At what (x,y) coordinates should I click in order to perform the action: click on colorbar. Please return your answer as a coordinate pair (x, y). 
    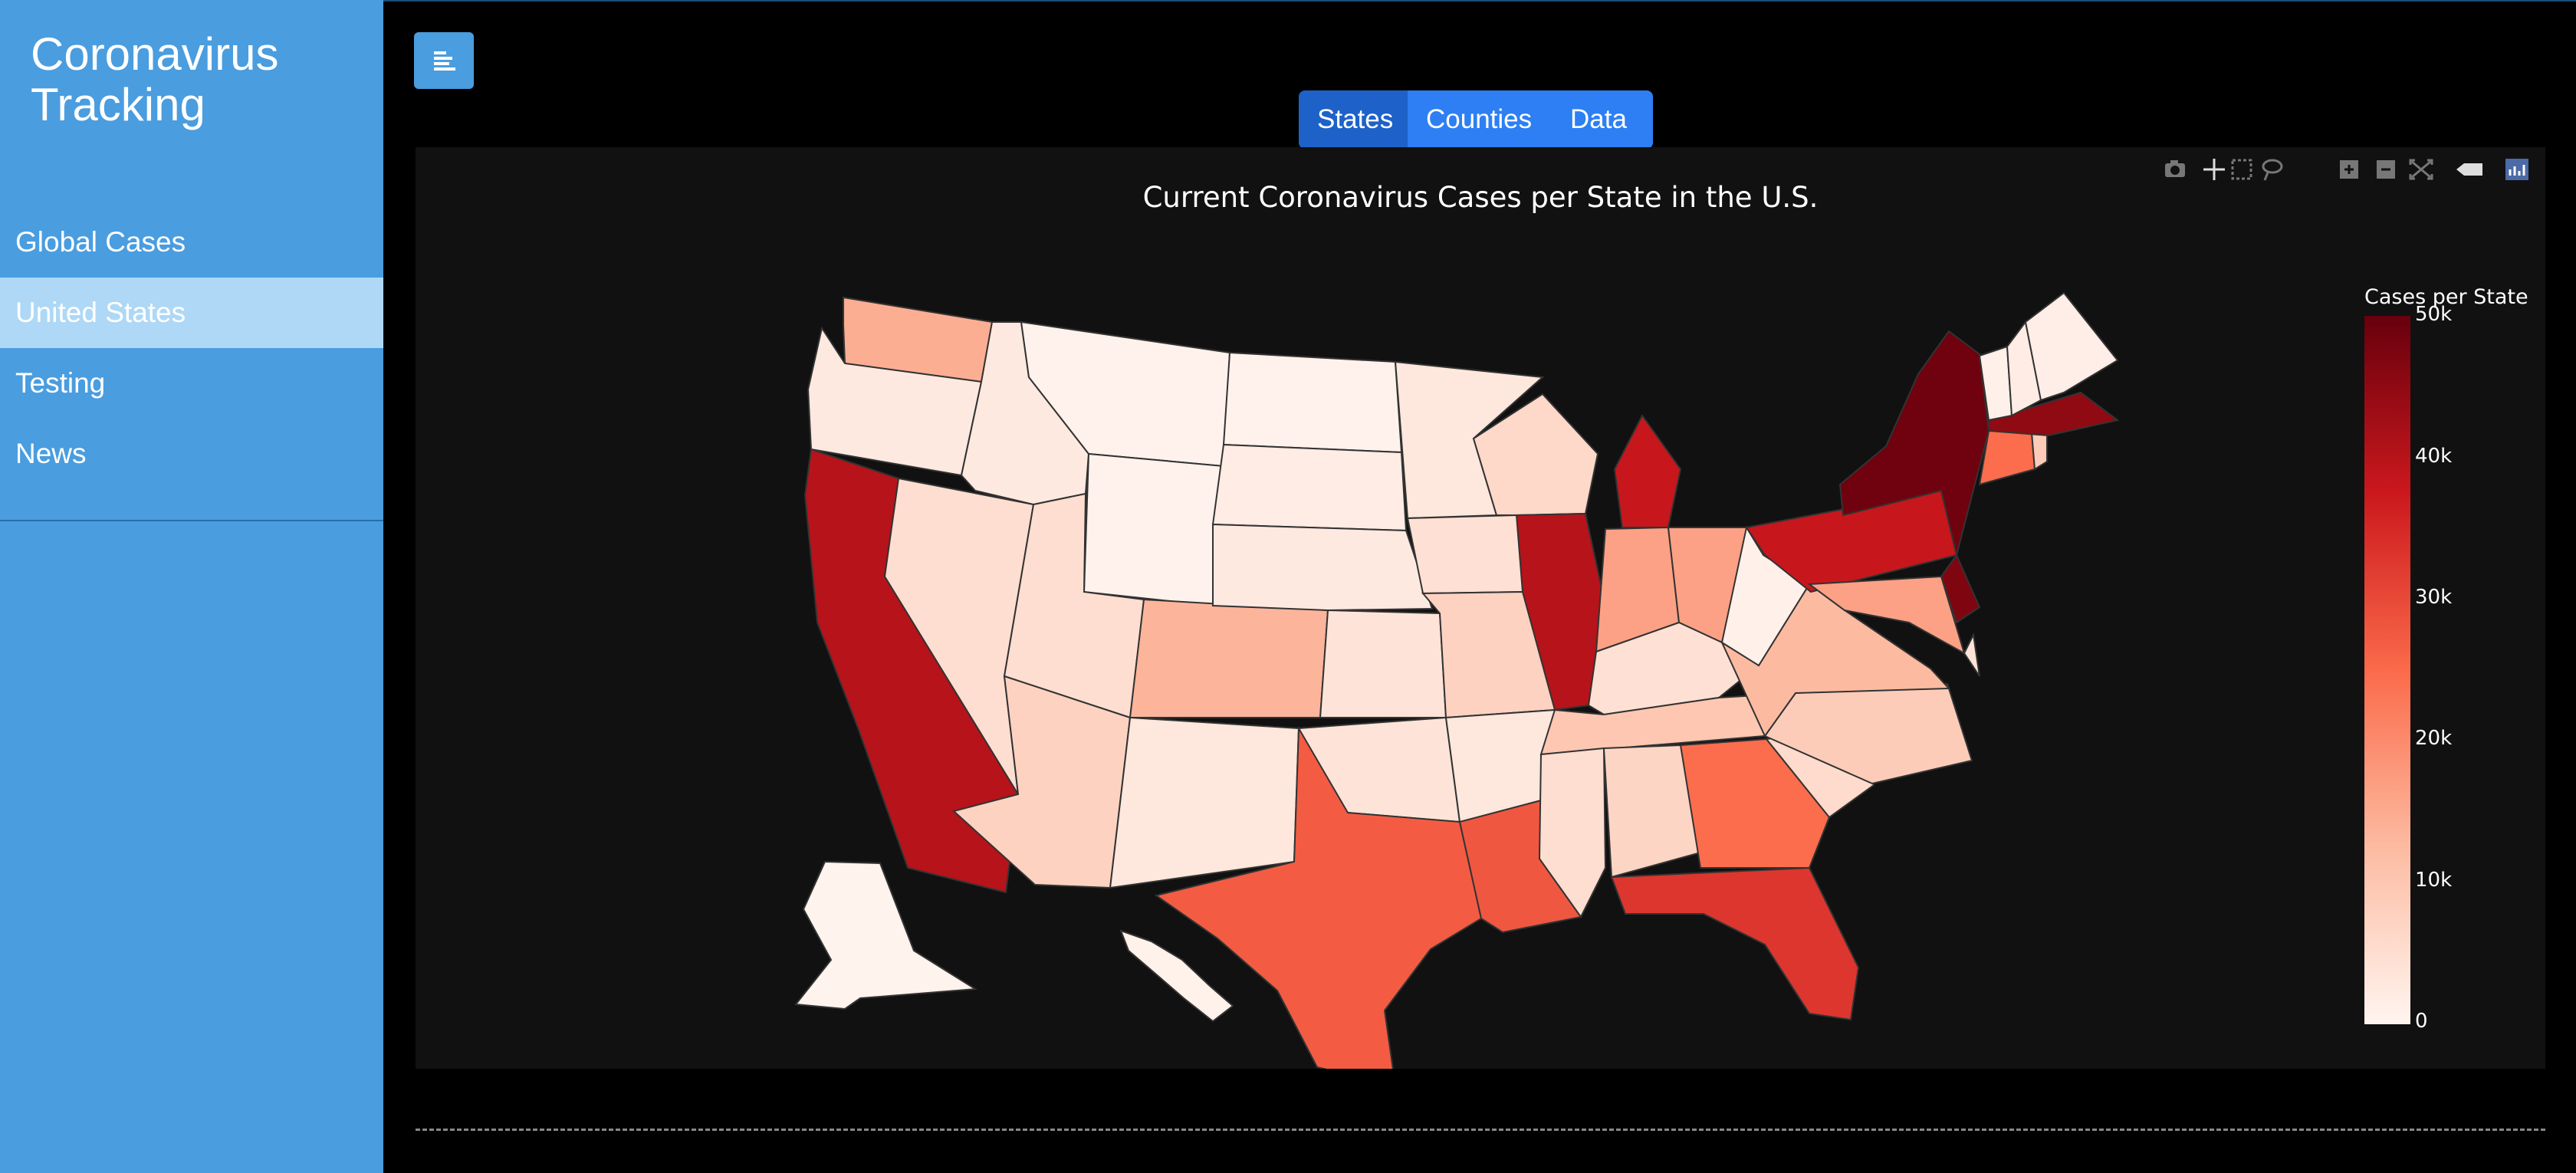
    Looking at the image, I should click on (2387, 670).